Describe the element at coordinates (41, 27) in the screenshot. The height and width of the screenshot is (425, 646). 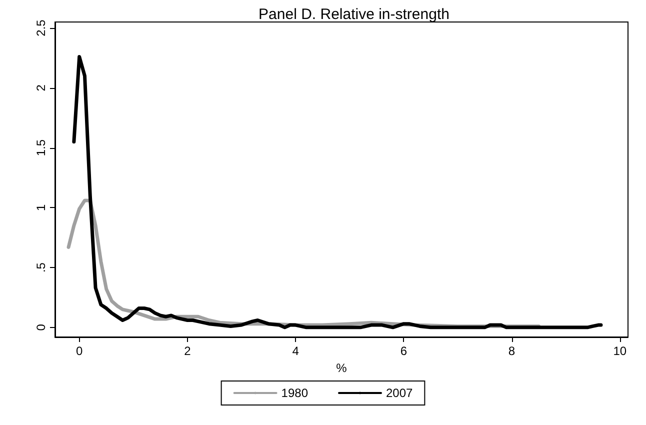
I see `y-tick-label: 2.5` at that location.